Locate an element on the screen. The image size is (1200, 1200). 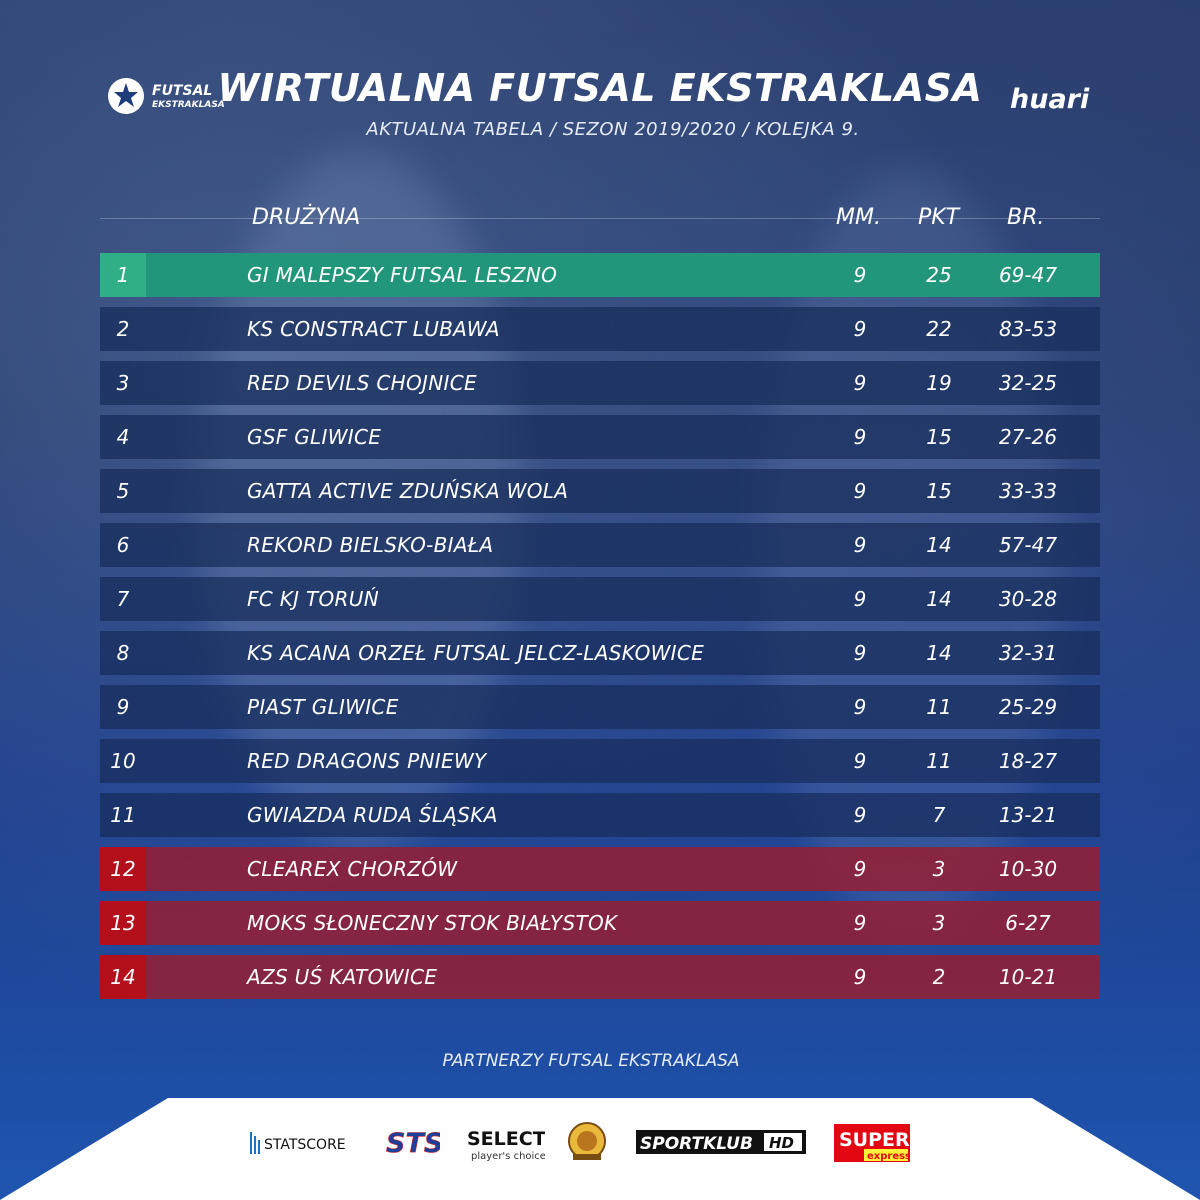
column-header-pkt: PKT is located at coordinates (939, 217).